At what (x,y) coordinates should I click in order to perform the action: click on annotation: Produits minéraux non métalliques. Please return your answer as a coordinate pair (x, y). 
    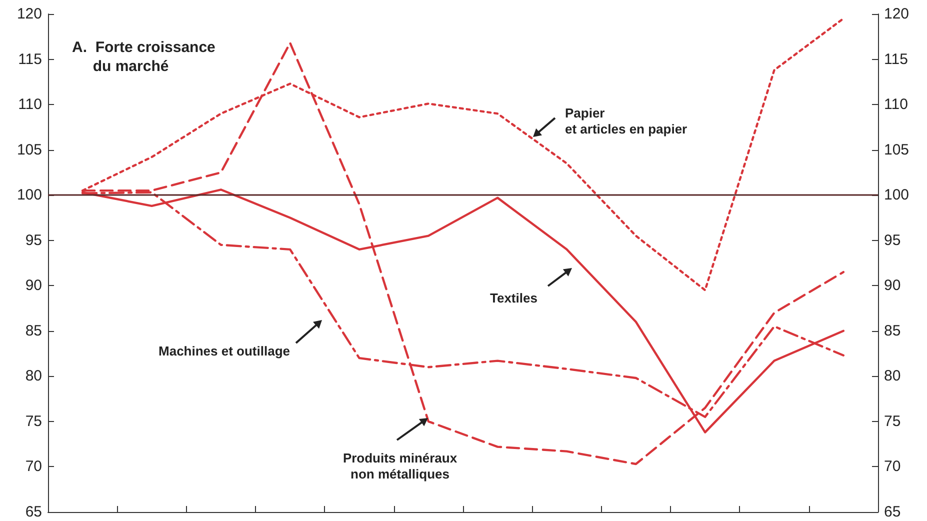
    Looking at the image, I should click on (400, 466).